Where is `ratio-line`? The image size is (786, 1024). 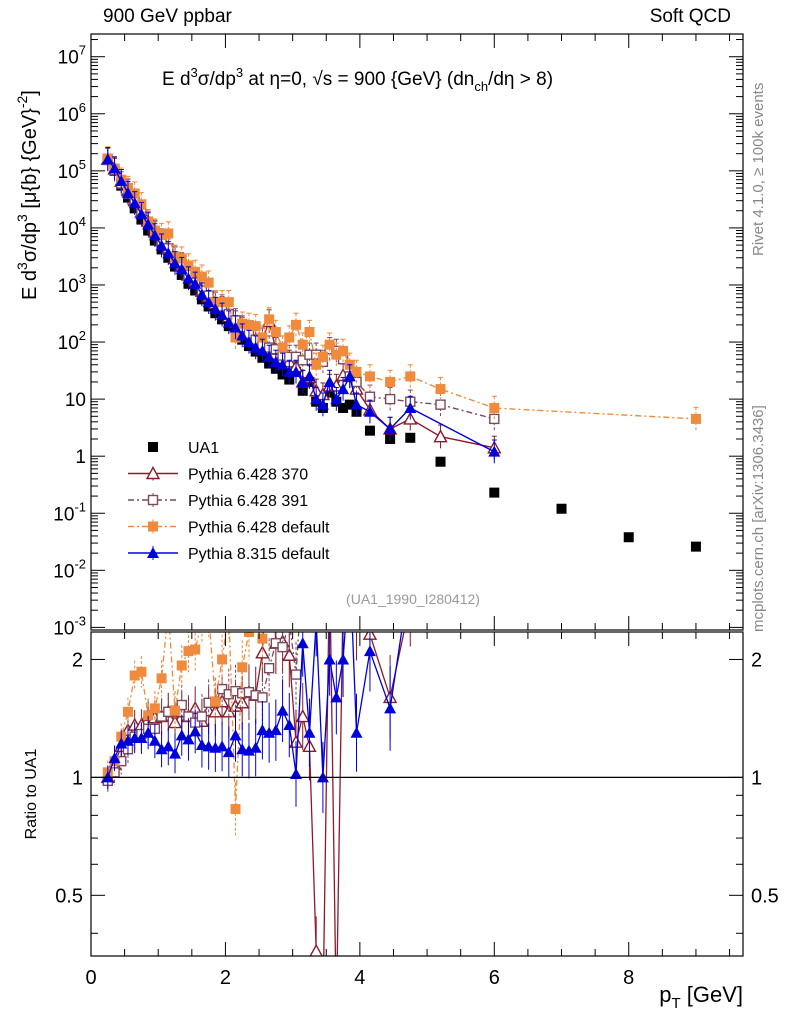 ratio-line is located at coordinates (185, 721).